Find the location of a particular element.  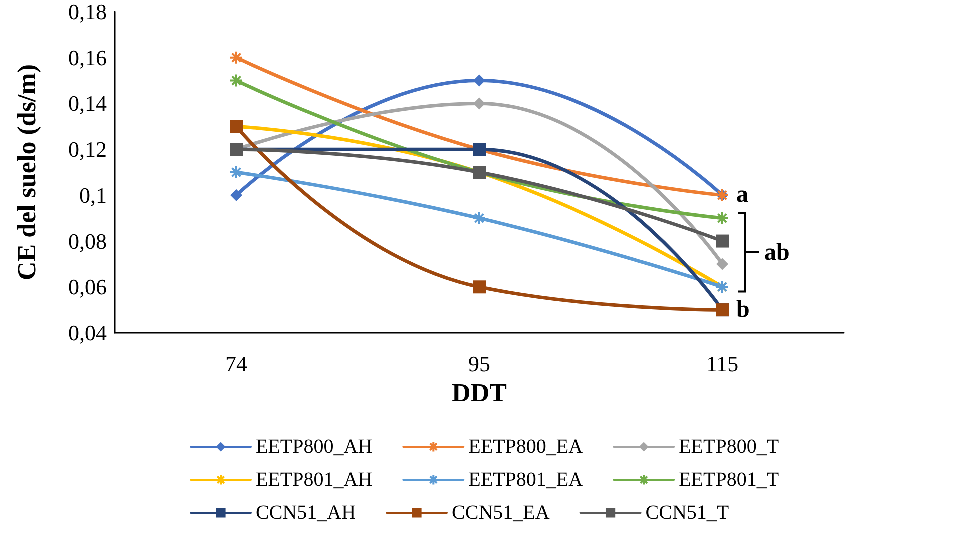

x-tick-label: 74 is located at coordinates (237, 364).